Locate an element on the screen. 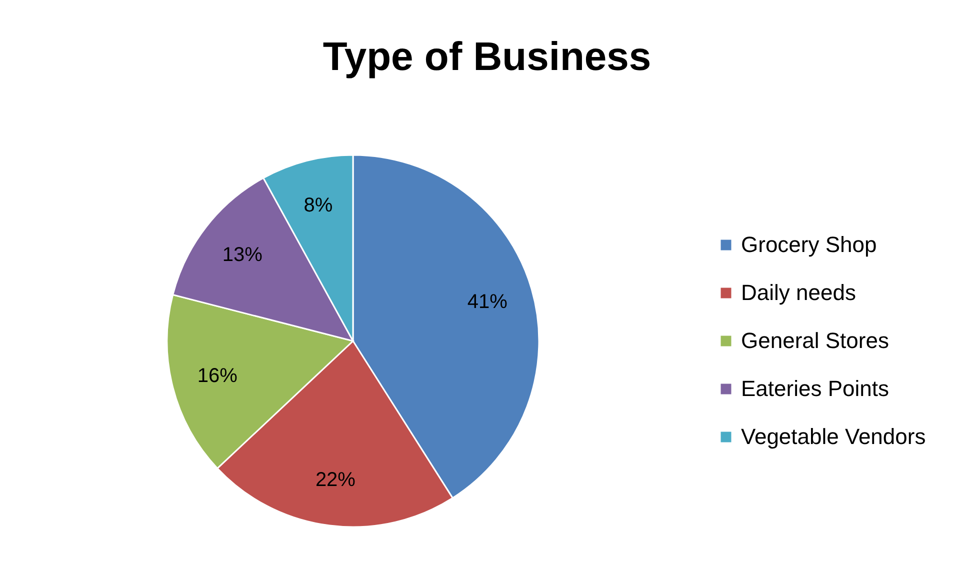 Image resolution: width=957 pixels, height=578 pixels. chart-title: Type of Business is located at coordinates (487, 57).